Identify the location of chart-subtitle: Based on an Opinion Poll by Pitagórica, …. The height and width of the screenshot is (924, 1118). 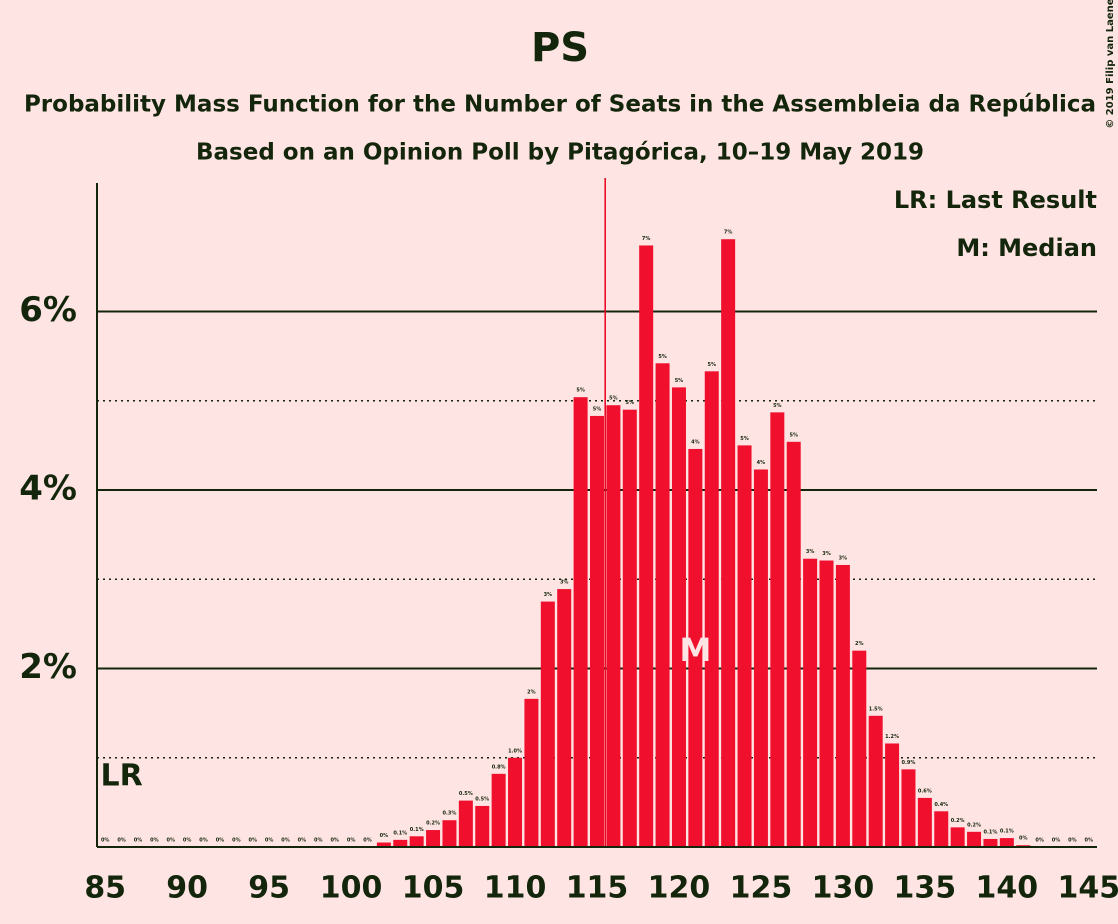
(560, 153).